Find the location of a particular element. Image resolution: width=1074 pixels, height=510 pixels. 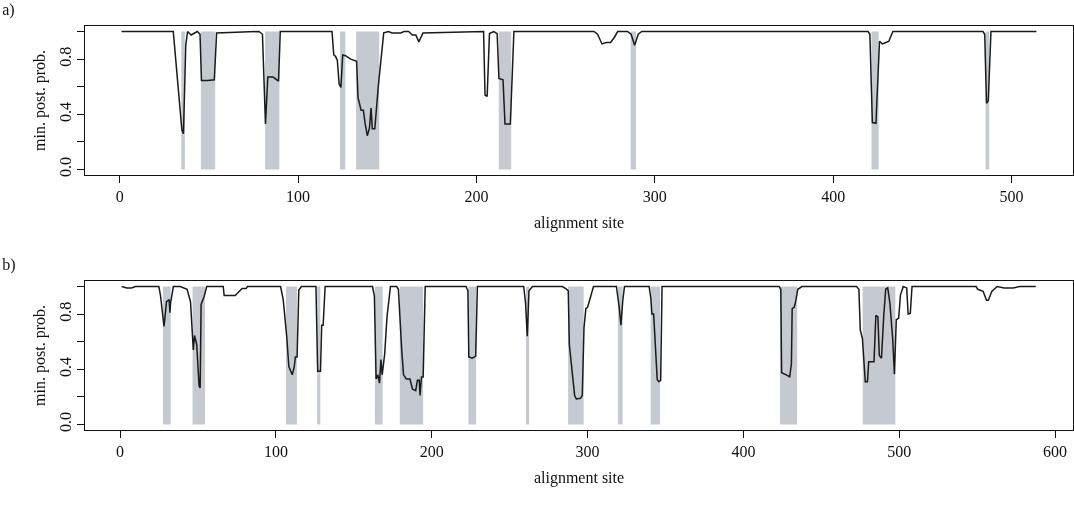

chart-title: b) is located at coordinates (9, 265).